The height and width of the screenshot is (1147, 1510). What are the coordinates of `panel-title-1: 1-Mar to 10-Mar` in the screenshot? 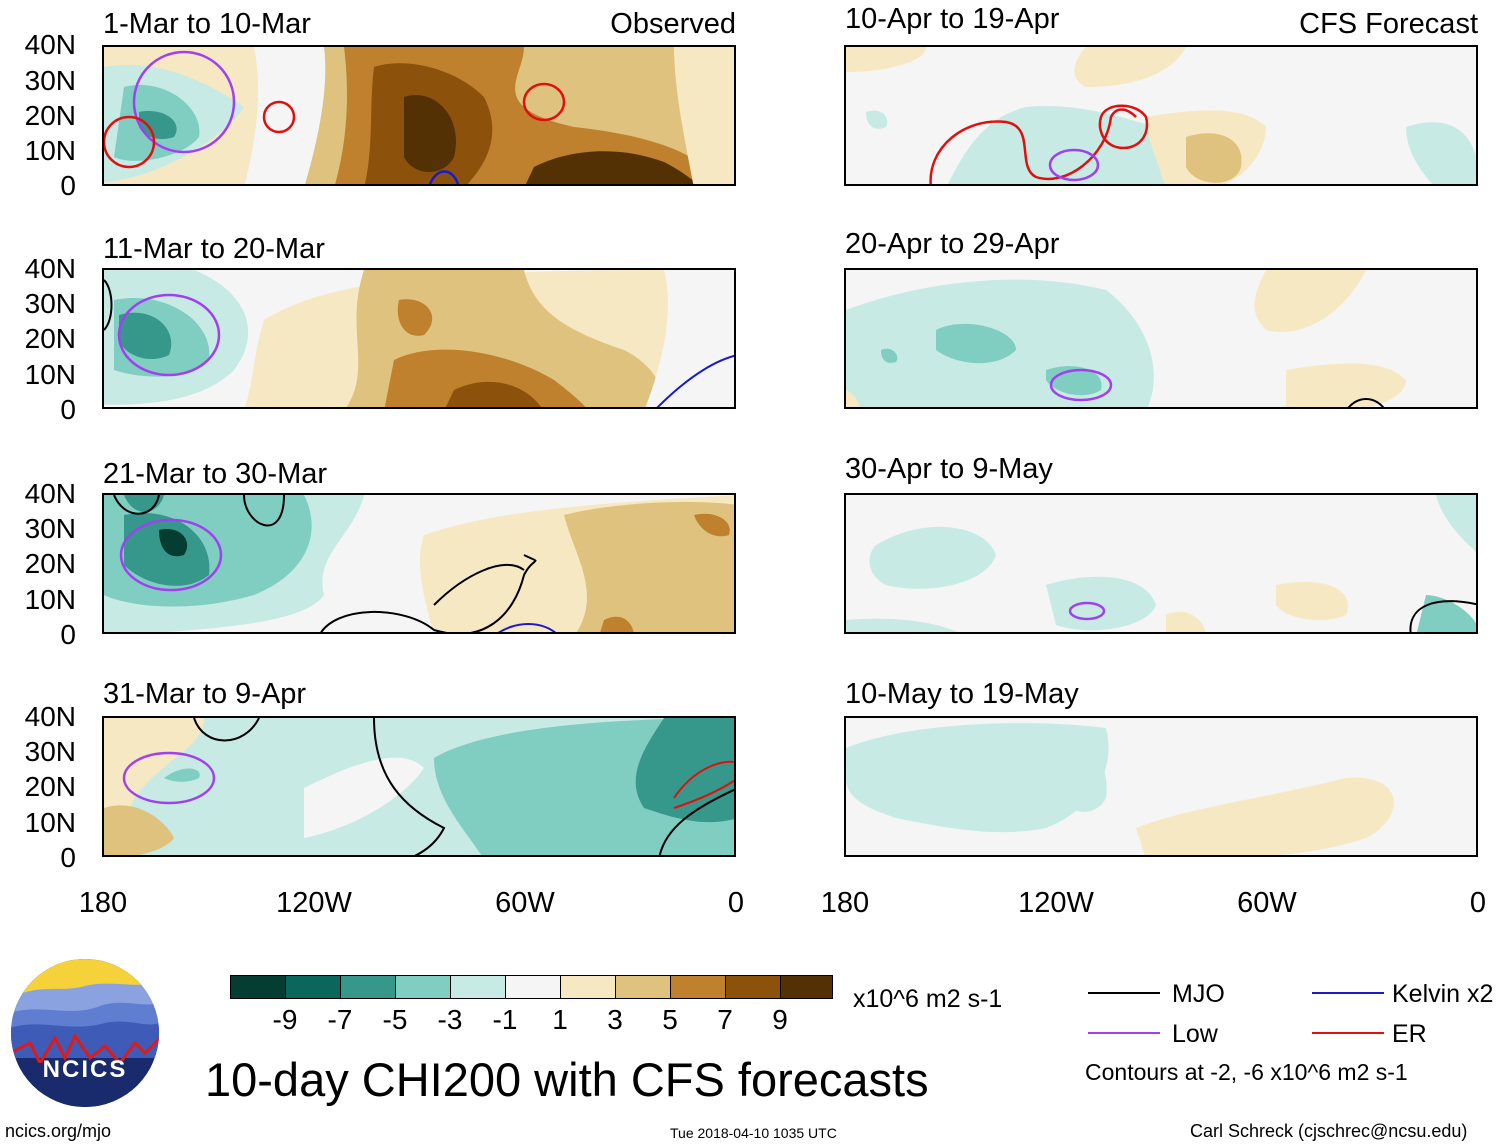 It's located at (207, 24).